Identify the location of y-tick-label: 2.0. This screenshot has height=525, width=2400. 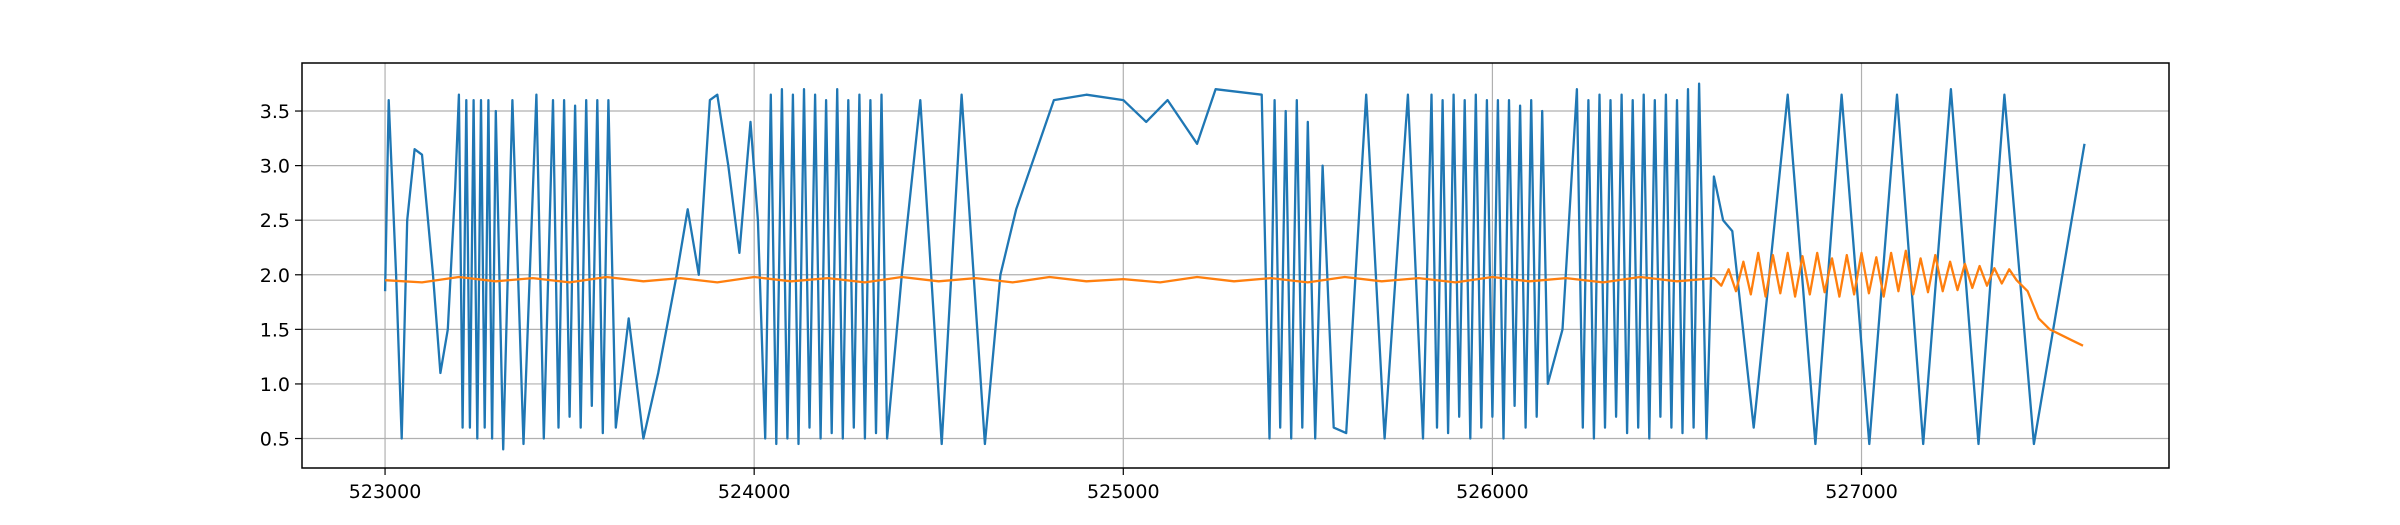
(275, 276).